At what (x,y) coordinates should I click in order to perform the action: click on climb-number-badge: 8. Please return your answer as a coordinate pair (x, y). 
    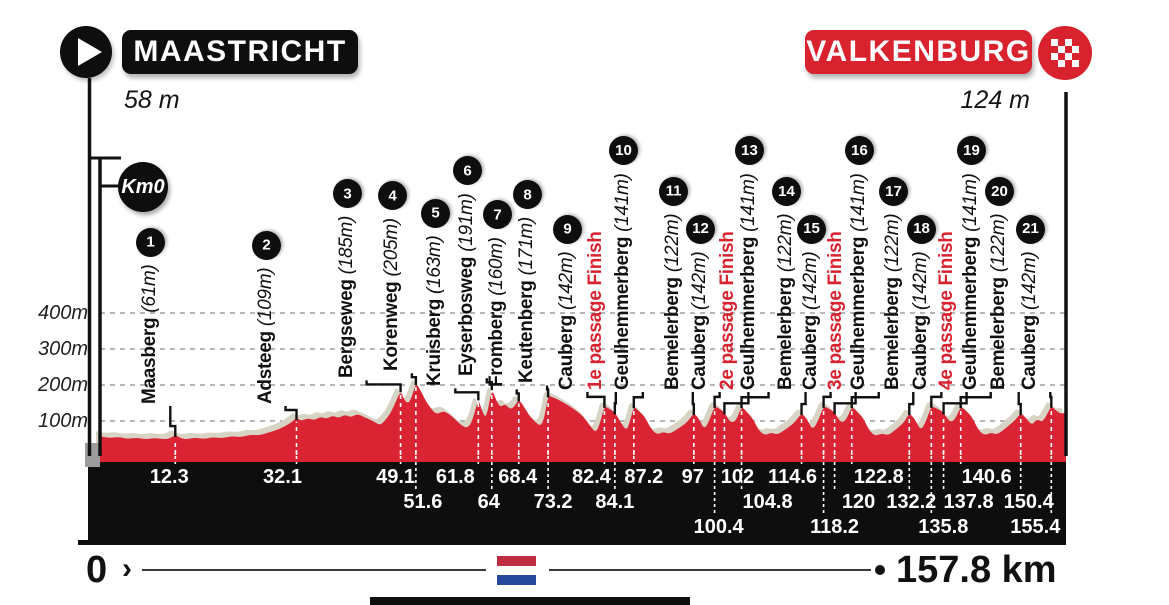
    Looking at the image, I should click on (527, 195).